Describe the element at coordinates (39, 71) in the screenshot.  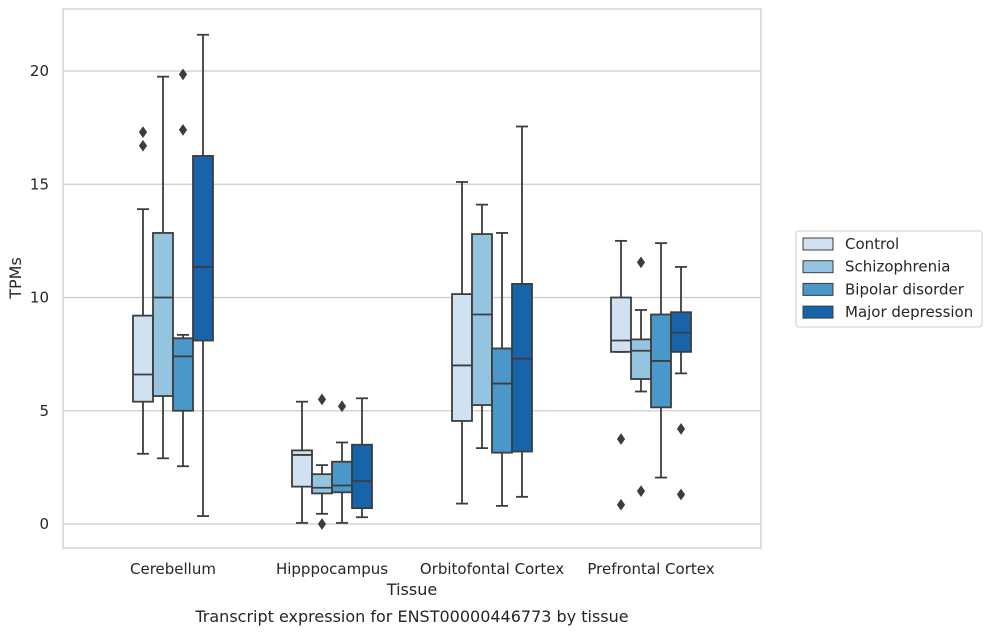
I see `y-tick-label: 20` at that location.